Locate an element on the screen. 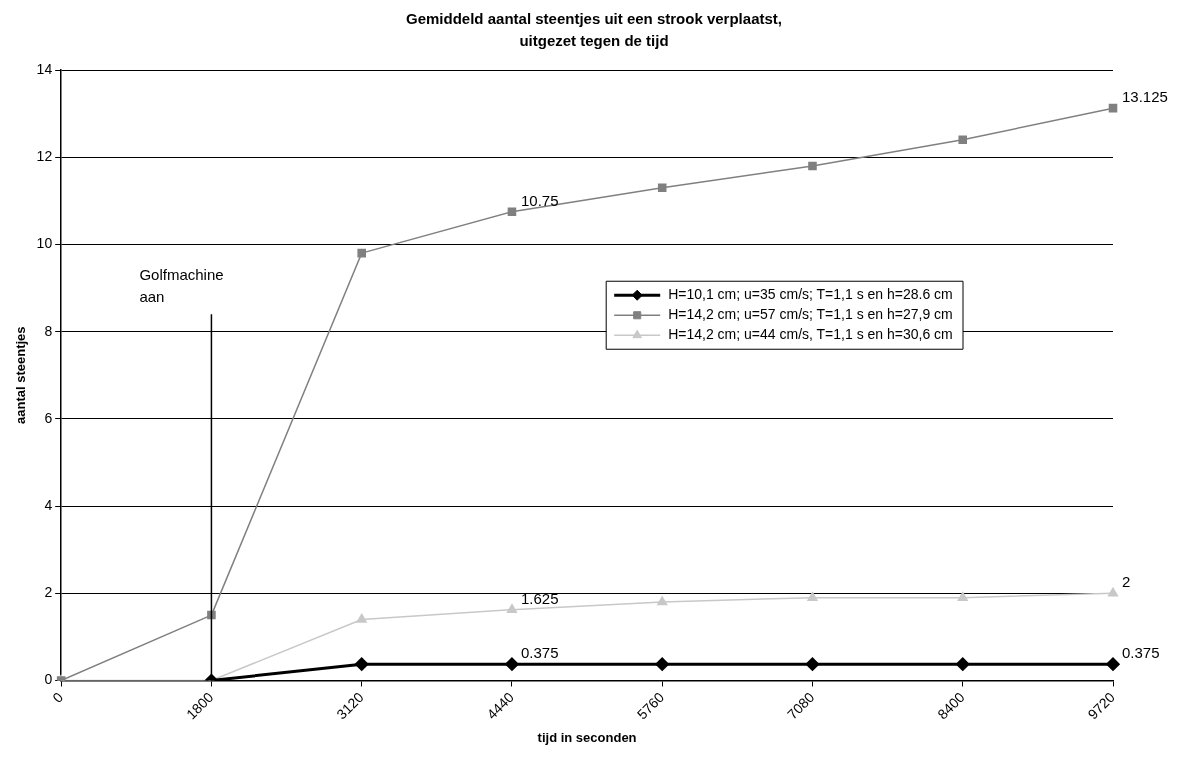  data-label: 13.125 is located at coordinates (1145, 97).